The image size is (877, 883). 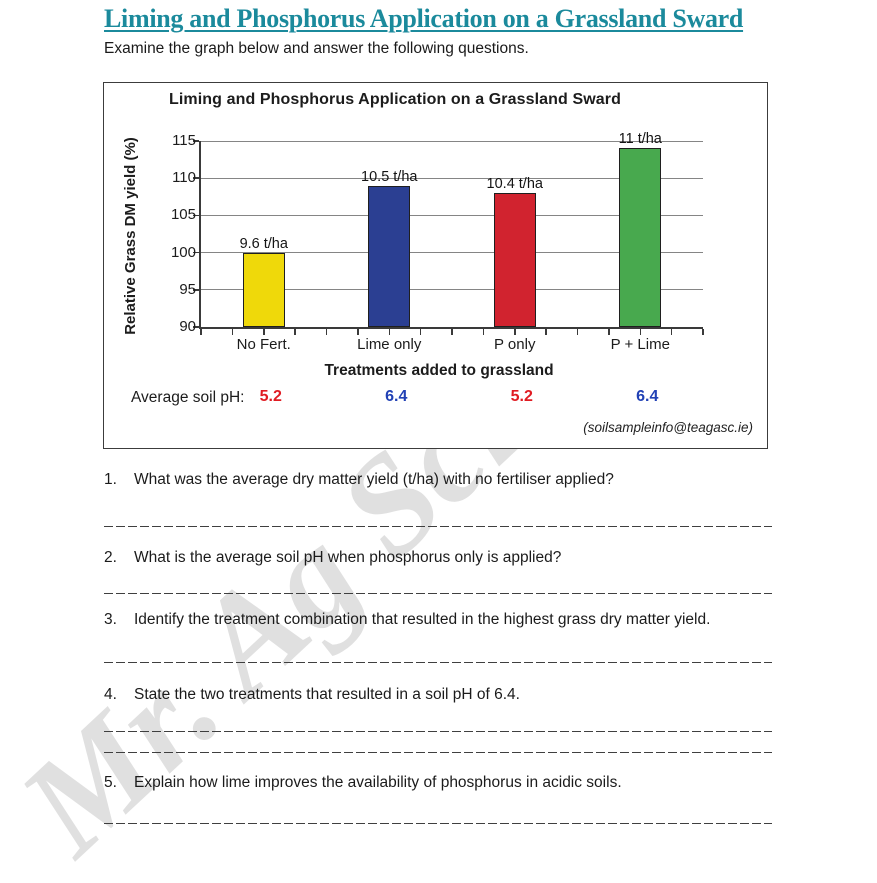 I want to click on bar-p-lime, so click(x=640, y=237).